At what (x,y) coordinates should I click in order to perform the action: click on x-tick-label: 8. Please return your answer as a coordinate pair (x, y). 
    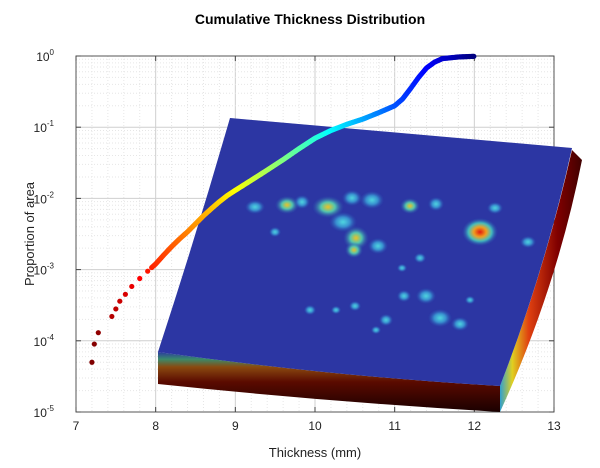
    Looking at the image, I should click on (155, 426).